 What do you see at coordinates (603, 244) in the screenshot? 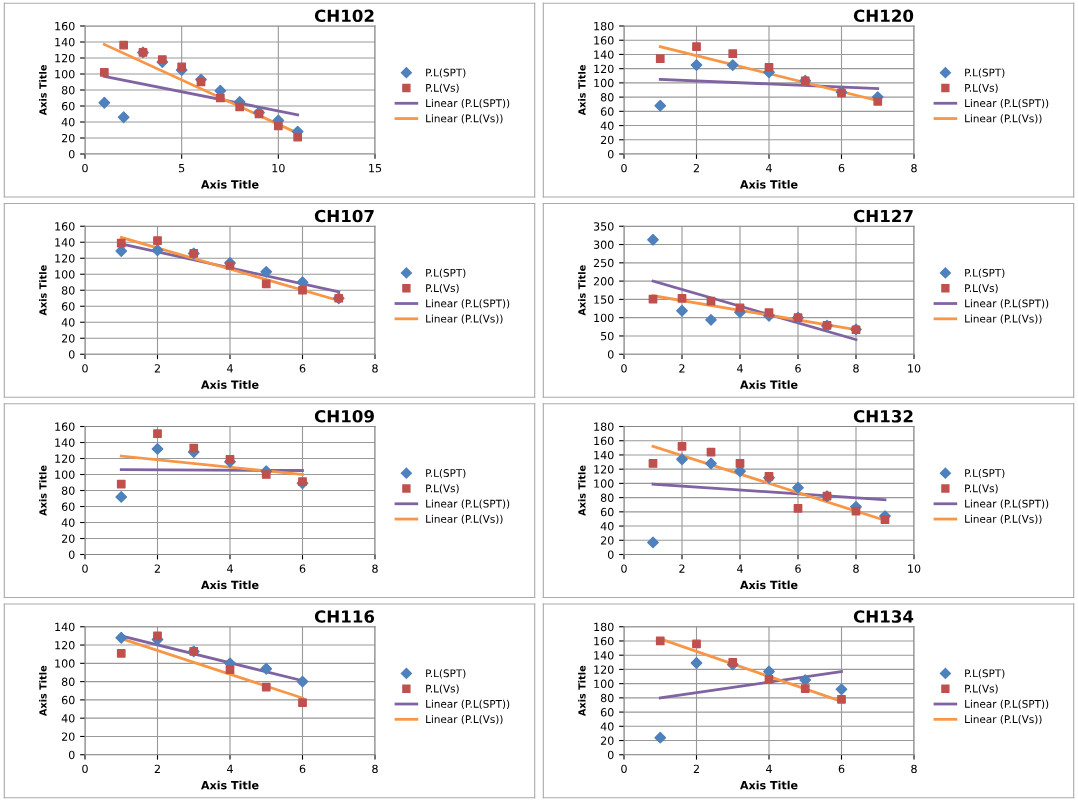
I see `y-tick-label: 300` at bounding box center [603, 244].